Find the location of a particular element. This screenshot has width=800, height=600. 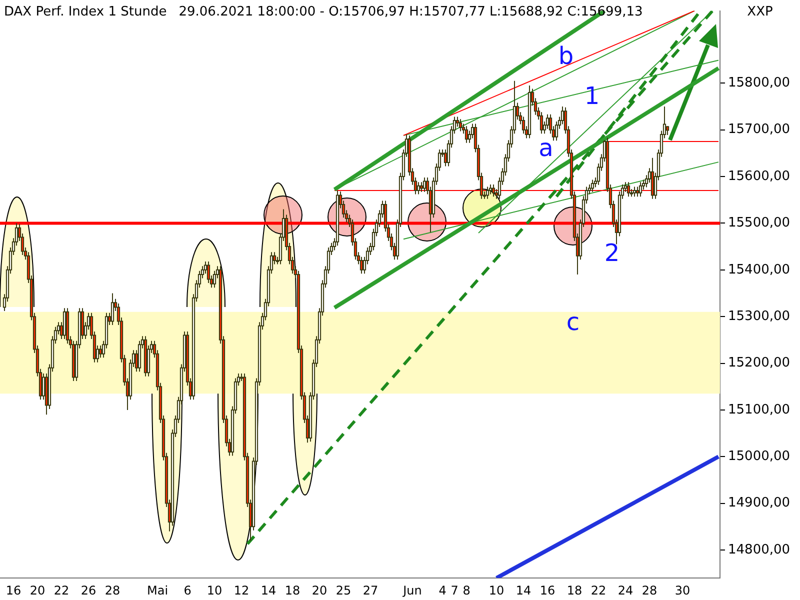

y-tick-label: 15400,00 is located at coordinates (759, 270).